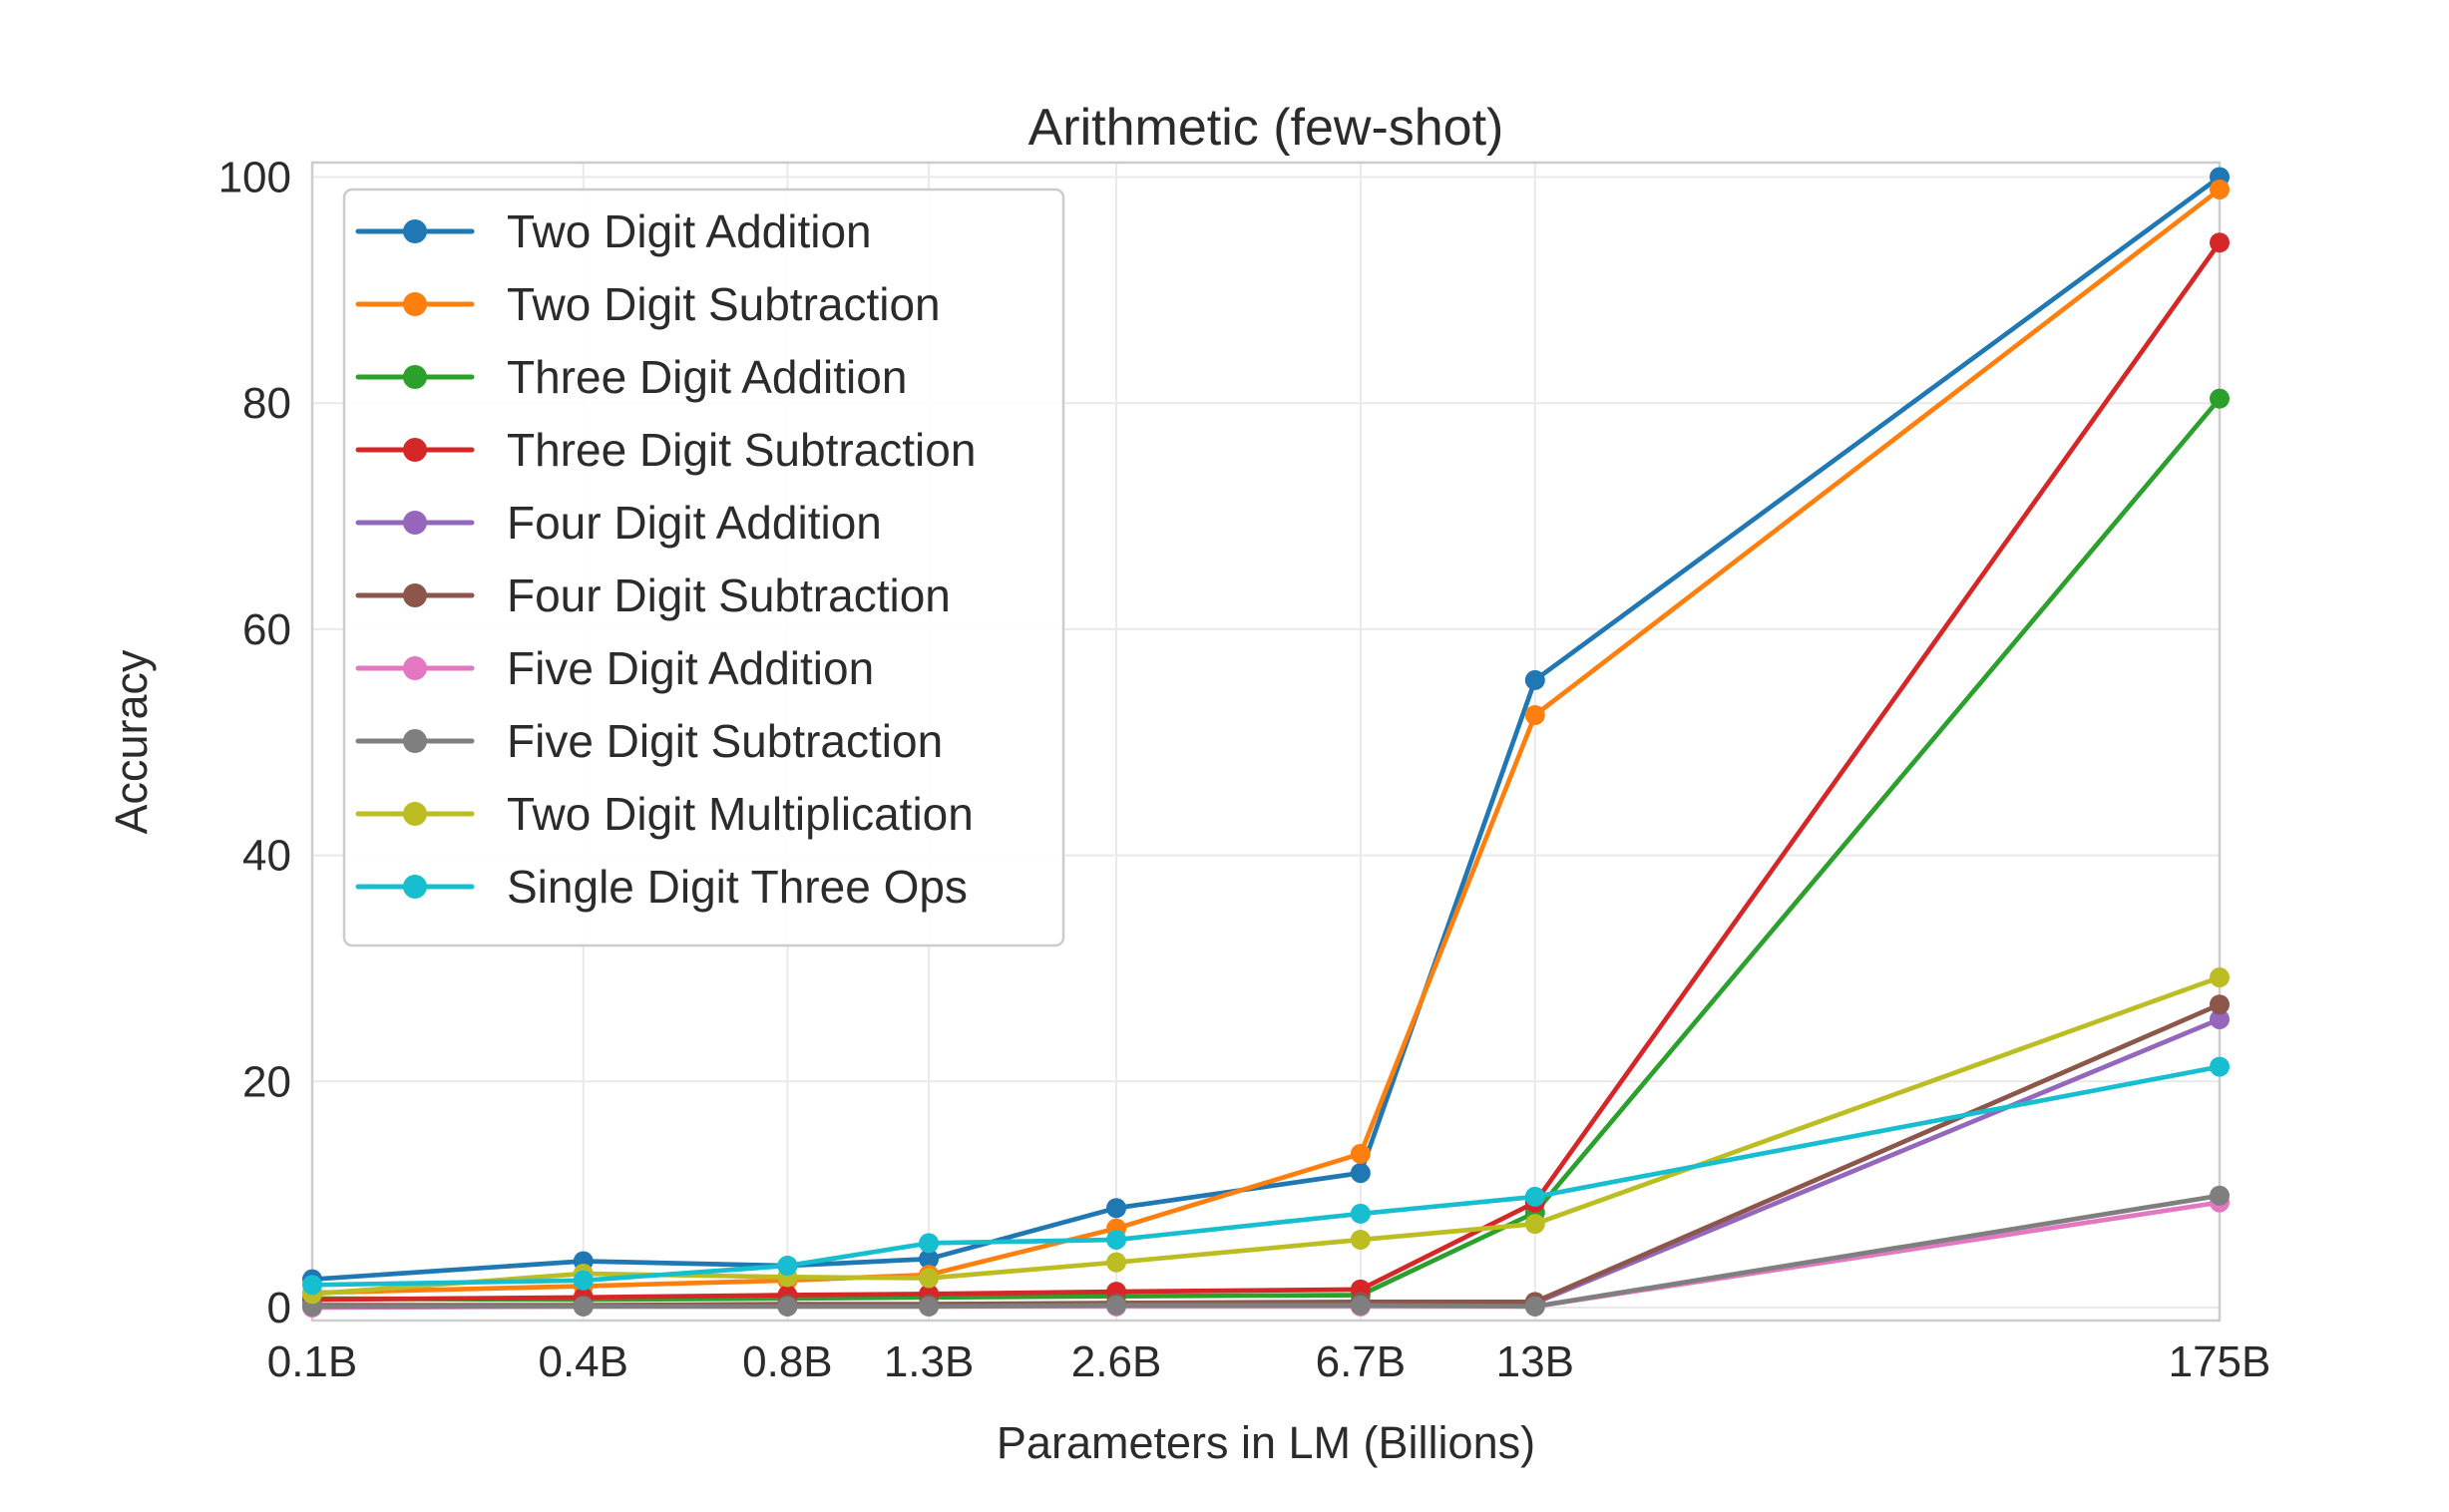 The height and width of the screenshot is (1512, 2449). I want to click on series-single-digit-three-ops, so click(1266, 1176).